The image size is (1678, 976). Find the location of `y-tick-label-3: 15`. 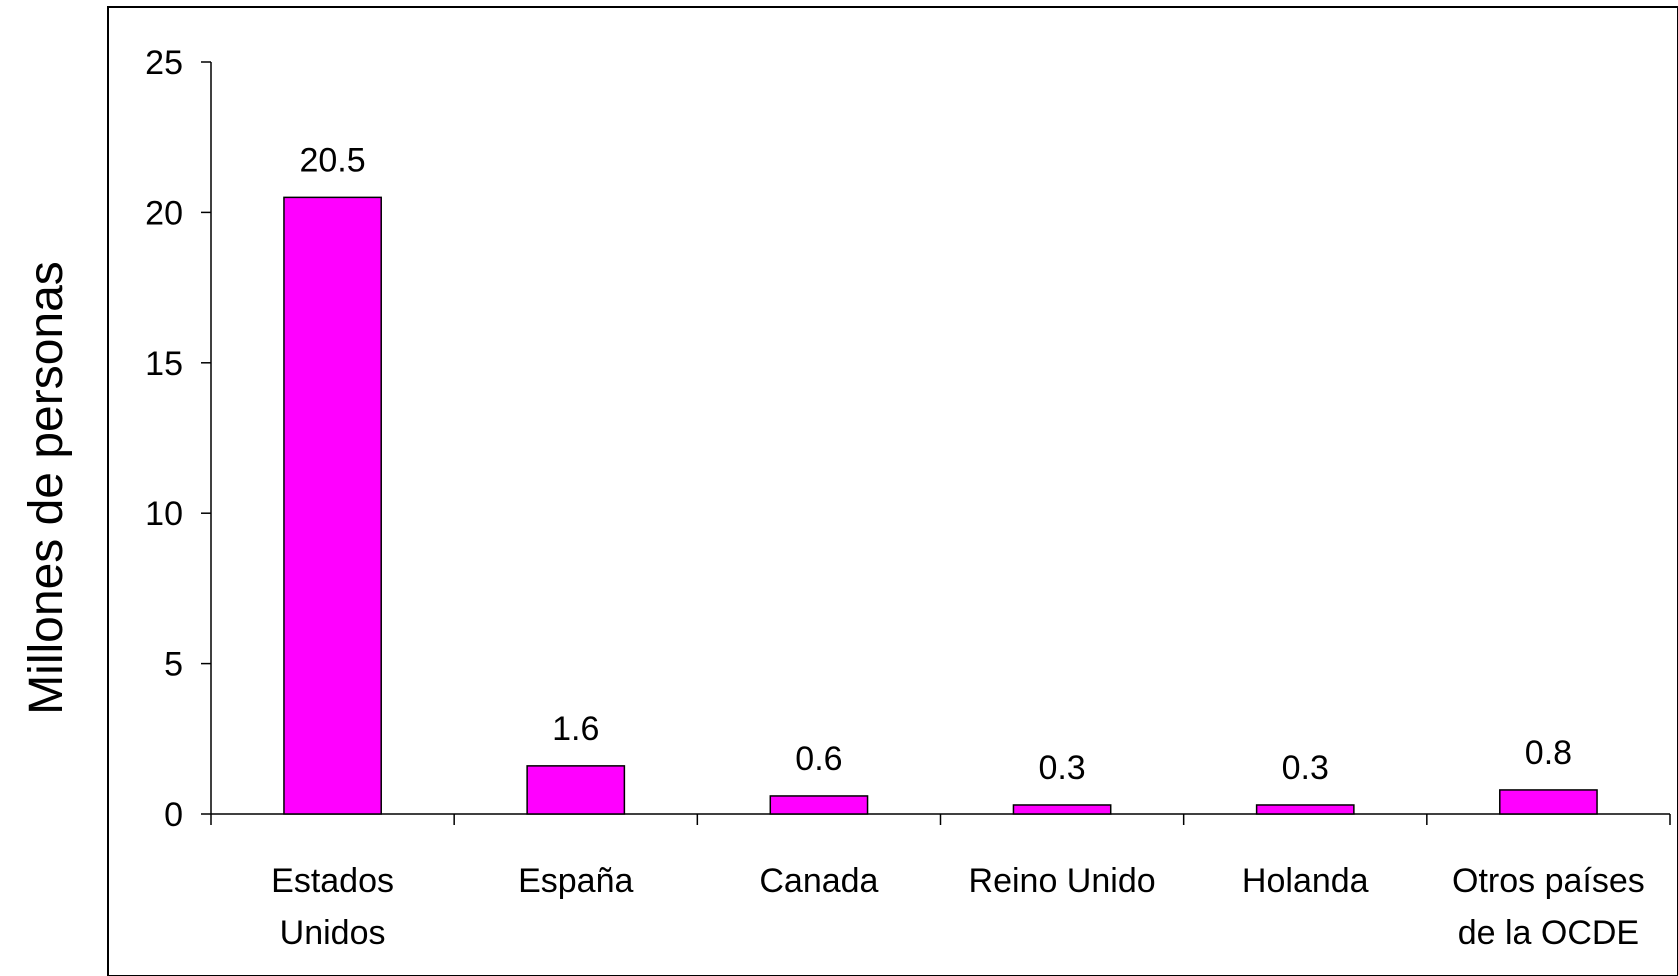

y-tick-label-3: 15 is located at coordinates (164, 364).